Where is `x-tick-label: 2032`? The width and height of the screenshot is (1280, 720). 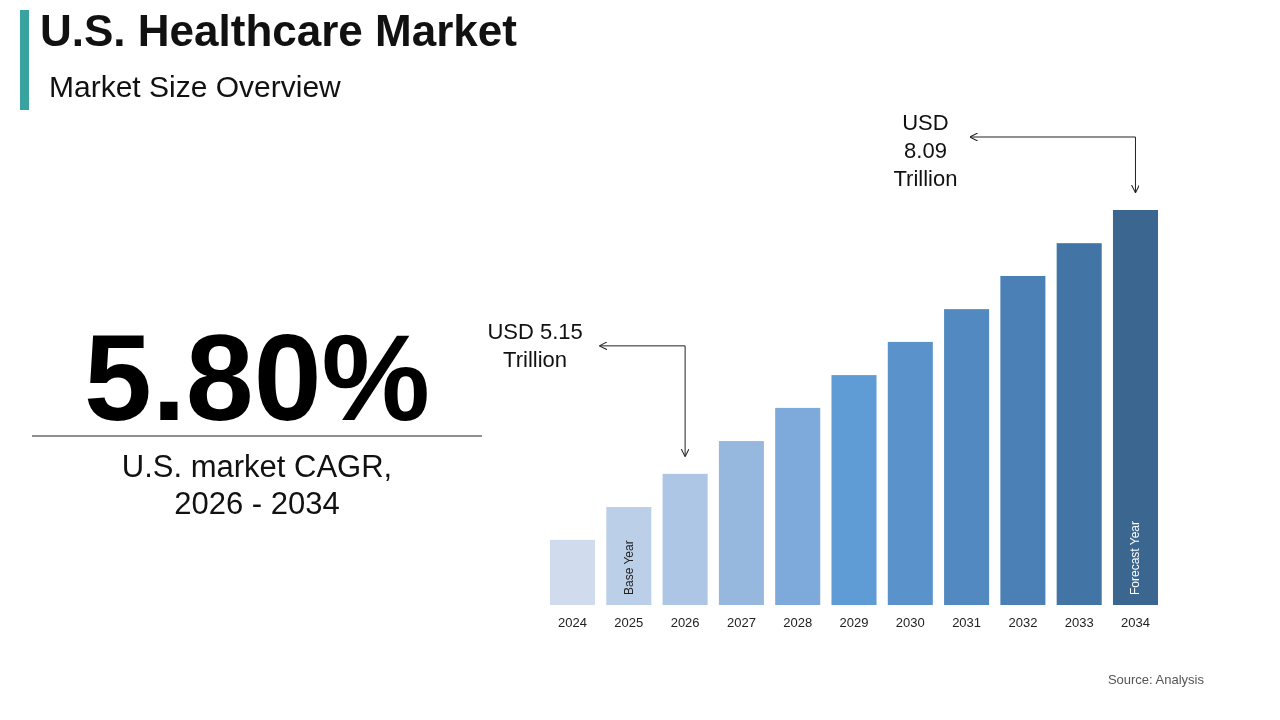
x-tick-label: 2032 is located at coordinates (1023, 623).